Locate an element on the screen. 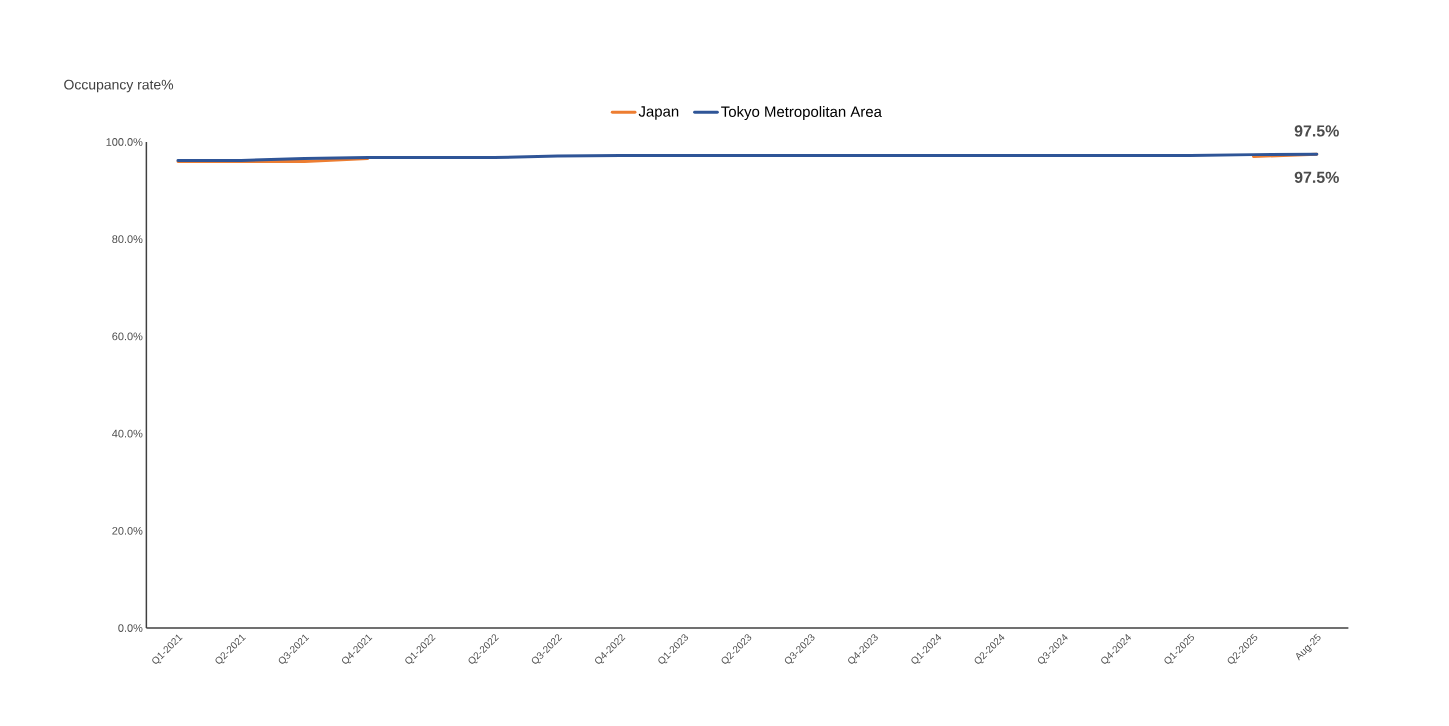 Image resolution: width=1449 pixels, height=726 pixels. y-tick-label: 60.0% is located at coordinates (127, 336).